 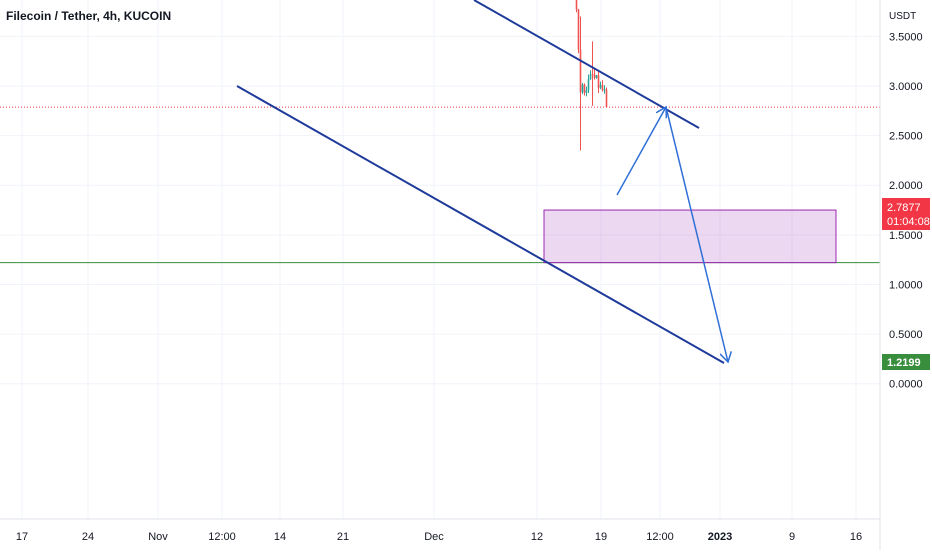 What do you see at coordinates (22, 537) in the screenshot?
I see `x-tick-label: 17` at bounding box center [22, 537].